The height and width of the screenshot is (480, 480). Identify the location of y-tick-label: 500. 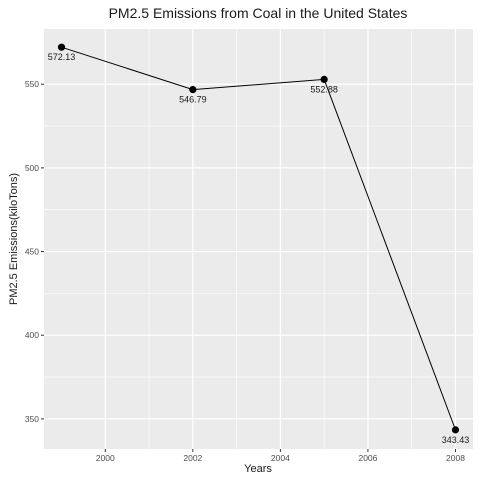
(32, 168).